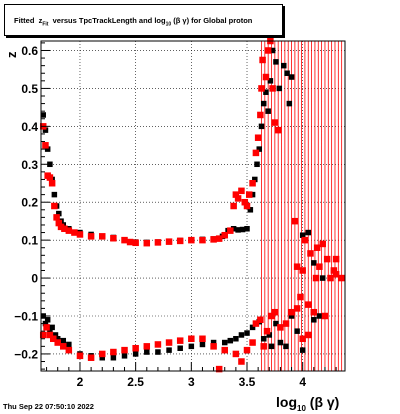  Describe the element at coordinates (247, 382) in the screenshot. I see `x-tick-label: 3.5` at that location.